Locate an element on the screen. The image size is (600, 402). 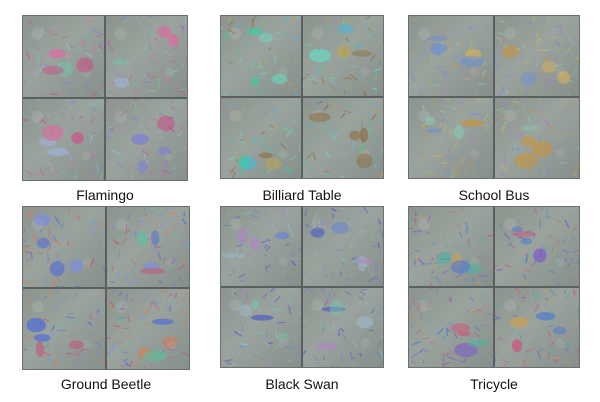
panel-school-bus: School Bus is located at coordinates (494, 109).